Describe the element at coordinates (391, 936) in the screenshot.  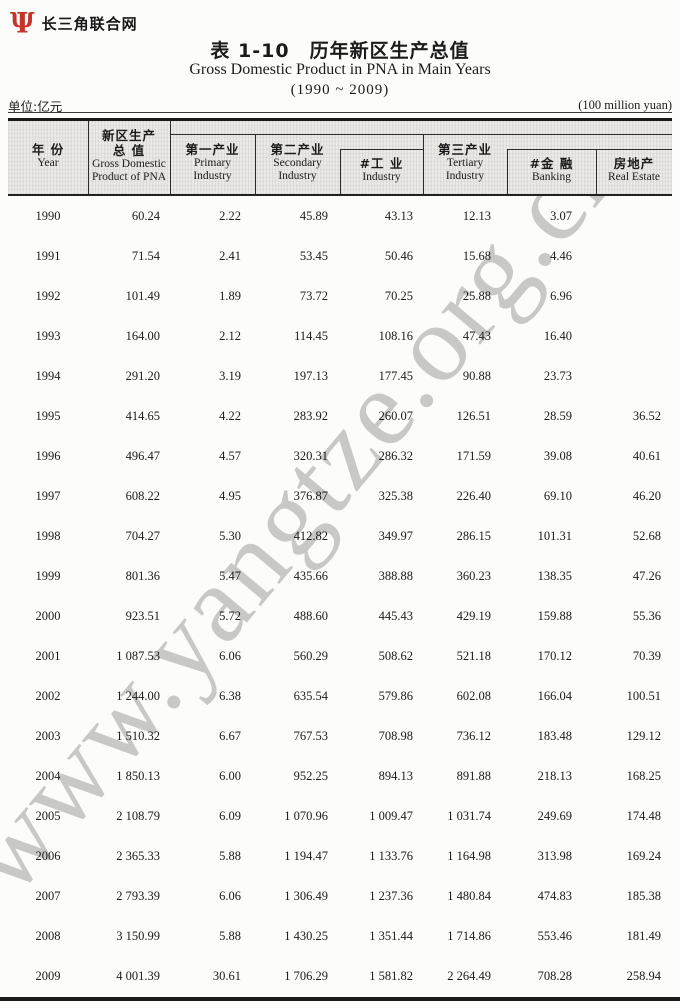
I see `value-cell: 1 351.44` at that location.